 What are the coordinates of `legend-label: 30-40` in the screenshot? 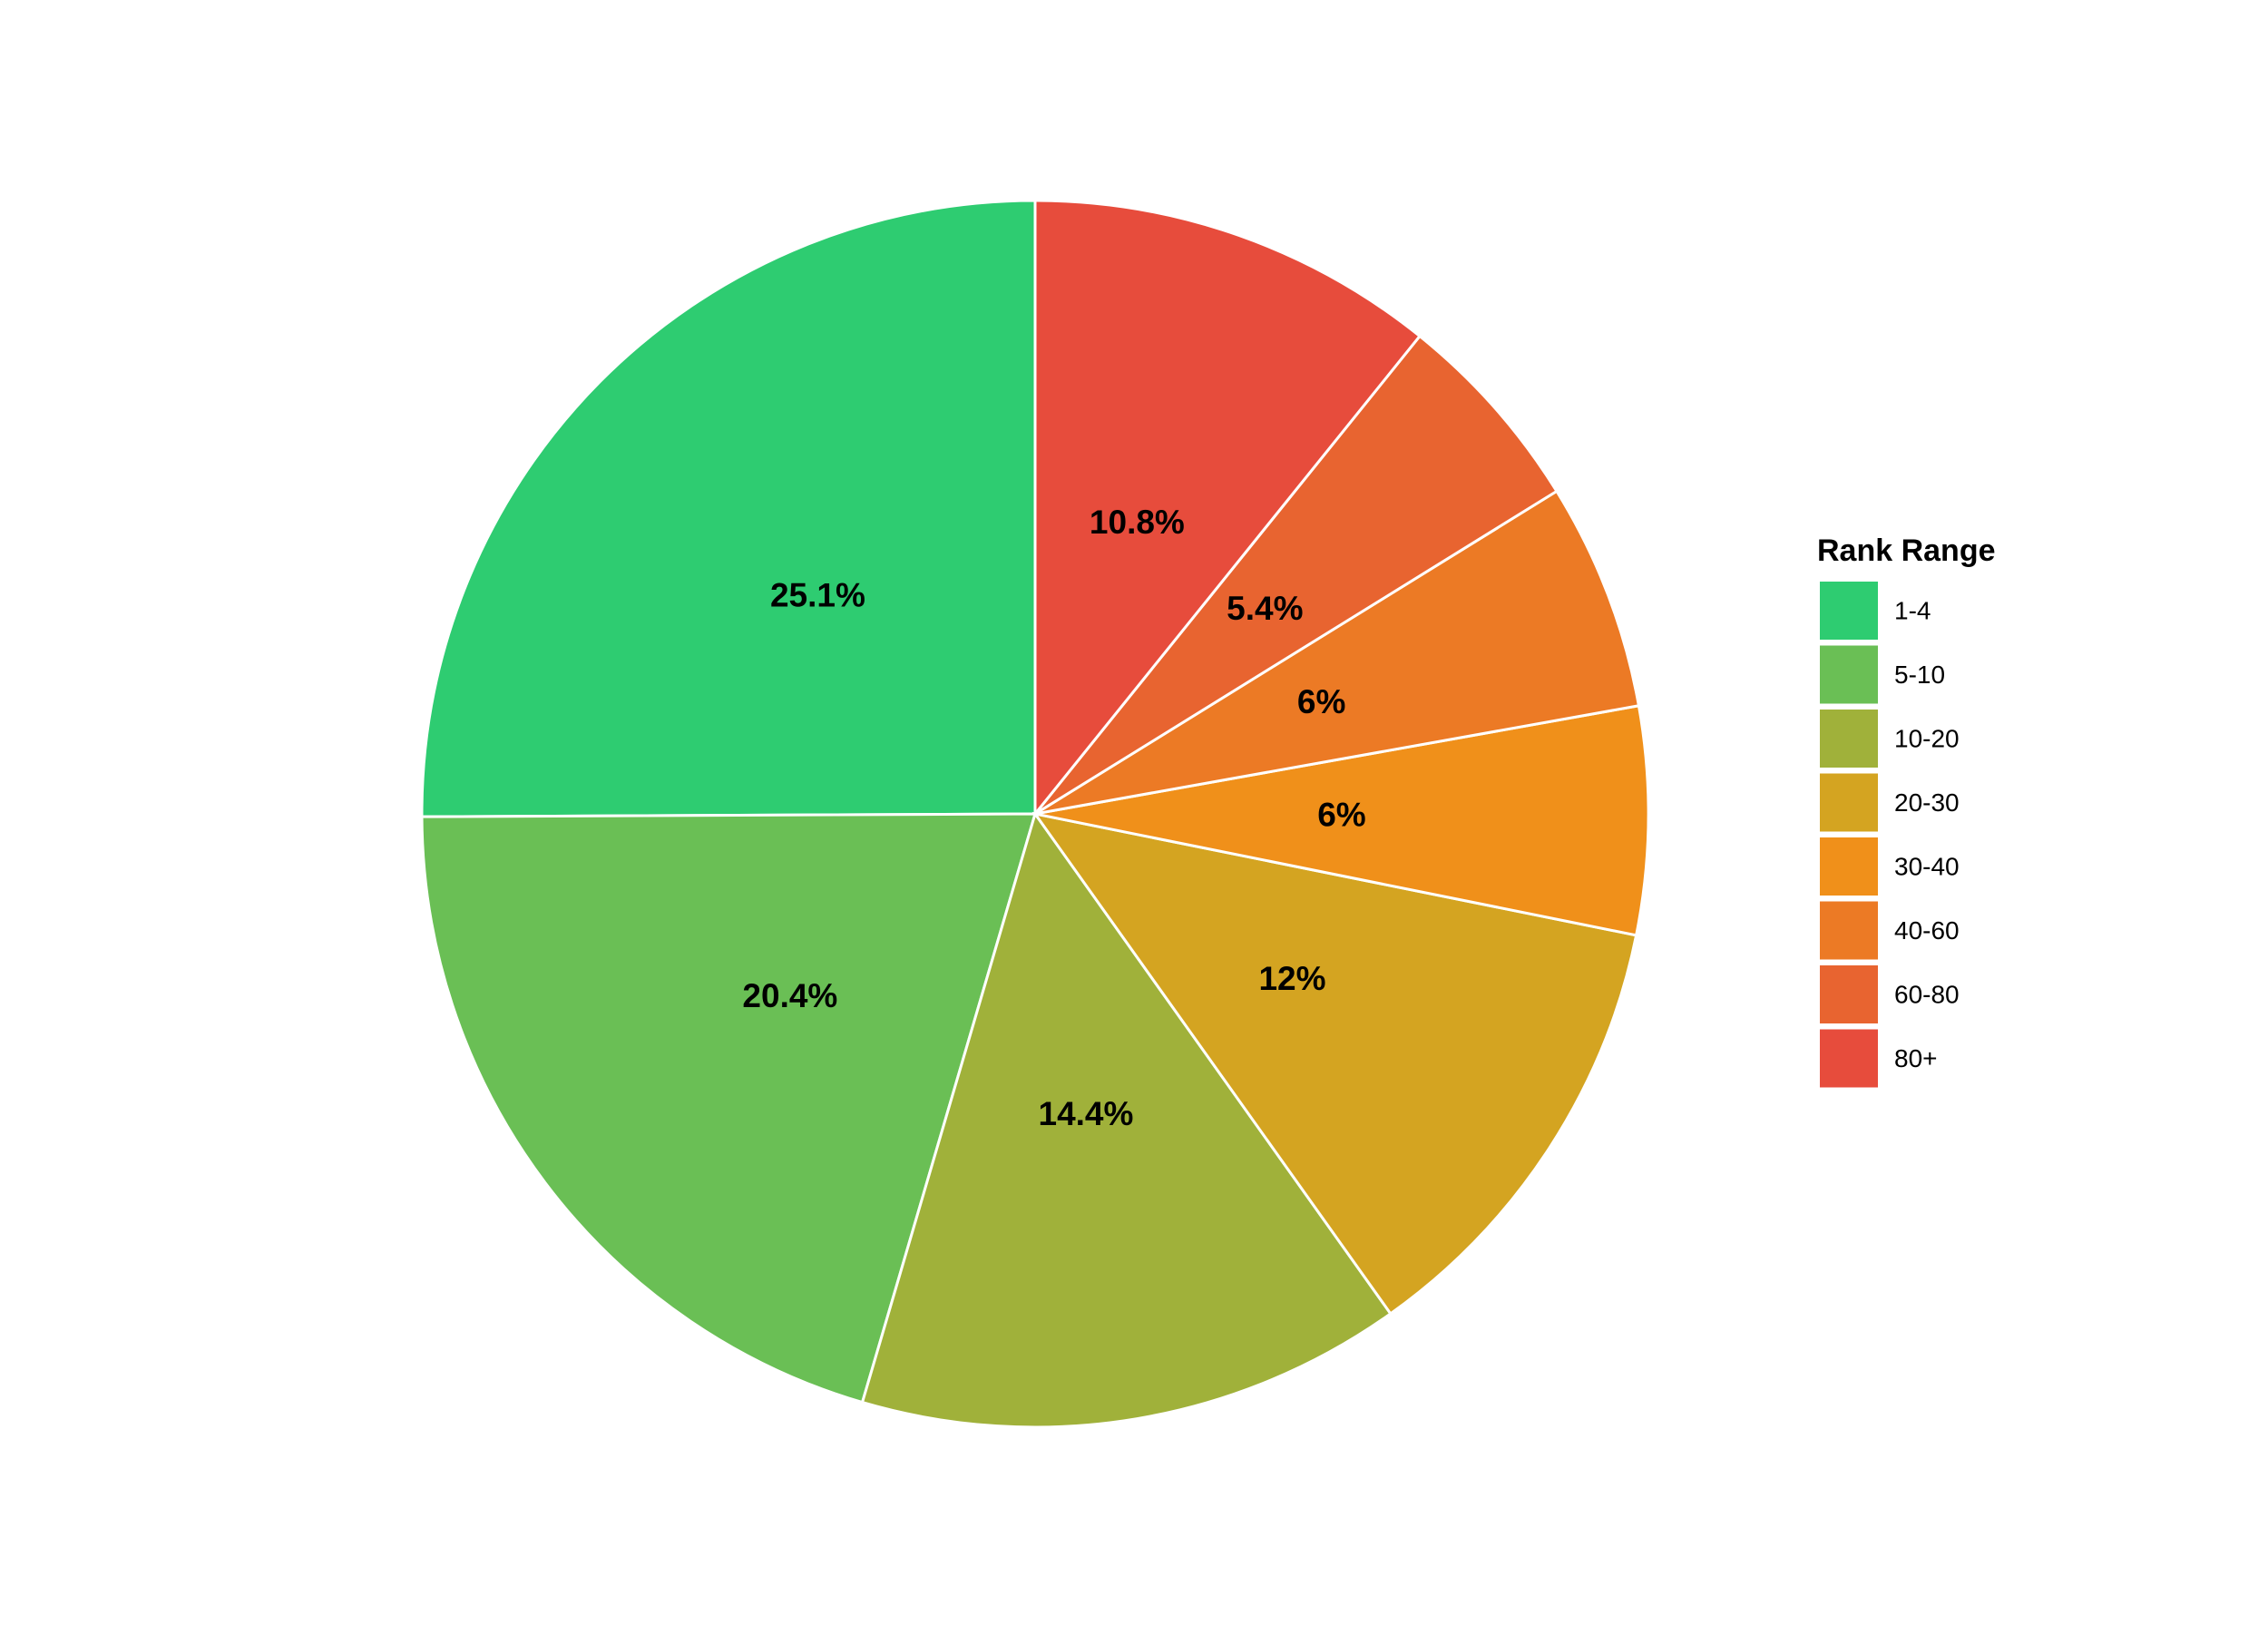 It's located at (1927, 866).